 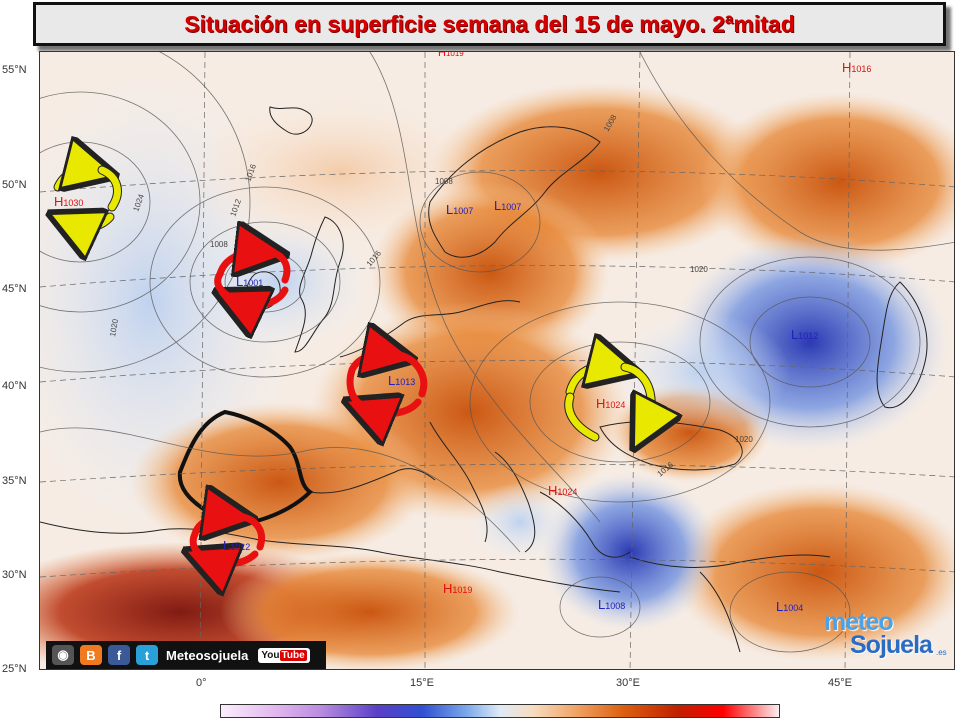 What do you see at coordinates (497, 181) in the screenshot?
I see `parallel-50n` at bounding box center [497, 181].